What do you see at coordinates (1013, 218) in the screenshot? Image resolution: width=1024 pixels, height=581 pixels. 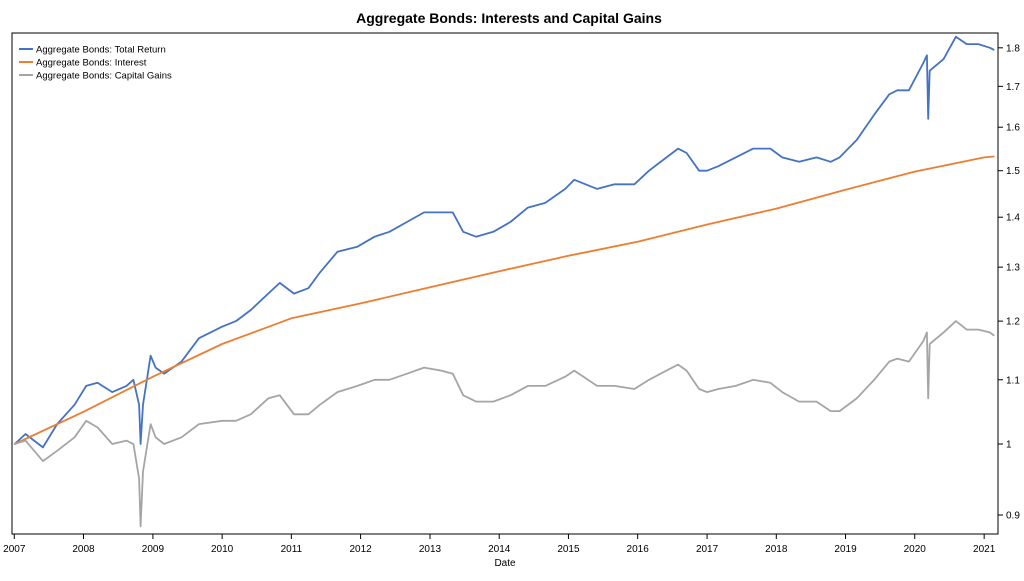 I see `y-tick-label-5: 1.4` at bounding box center [1013, 218].